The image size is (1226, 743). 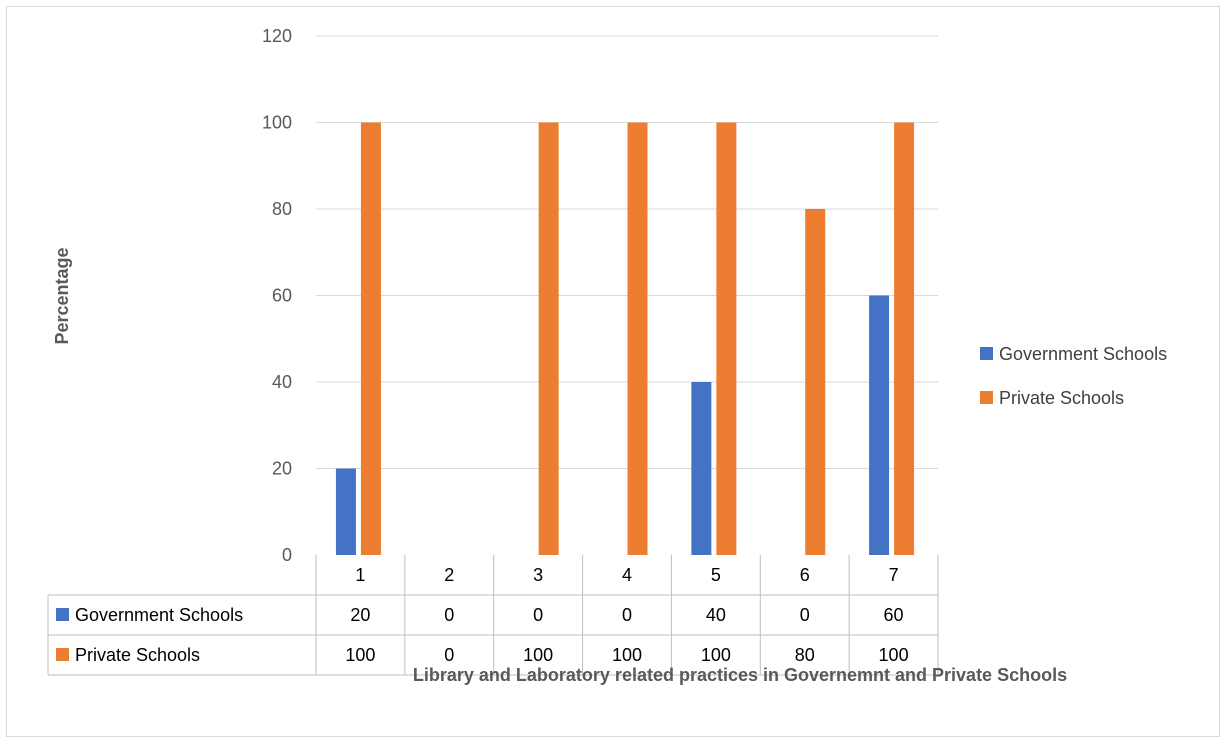 I want to click on legend: Government Schools Private Schools, so click(x=1073, y=376).